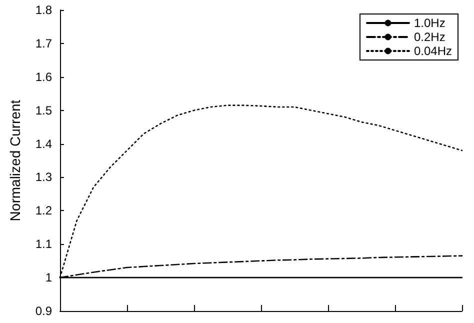  Describe the element at coordinates (43, 43) in the screenshot. I see `y-tick-label: 1.7` at that location.